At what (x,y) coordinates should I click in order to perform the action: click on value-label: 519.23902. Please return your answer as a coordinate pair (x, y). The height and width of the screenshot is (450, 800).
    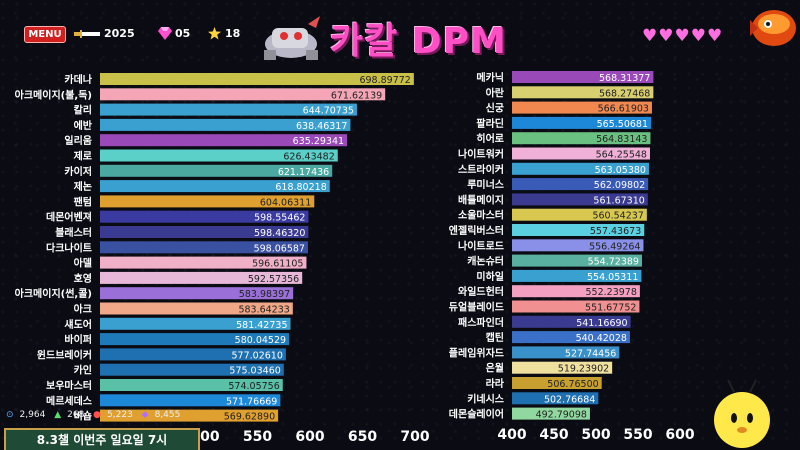
    Looking at the image, I should click on (583, 369).